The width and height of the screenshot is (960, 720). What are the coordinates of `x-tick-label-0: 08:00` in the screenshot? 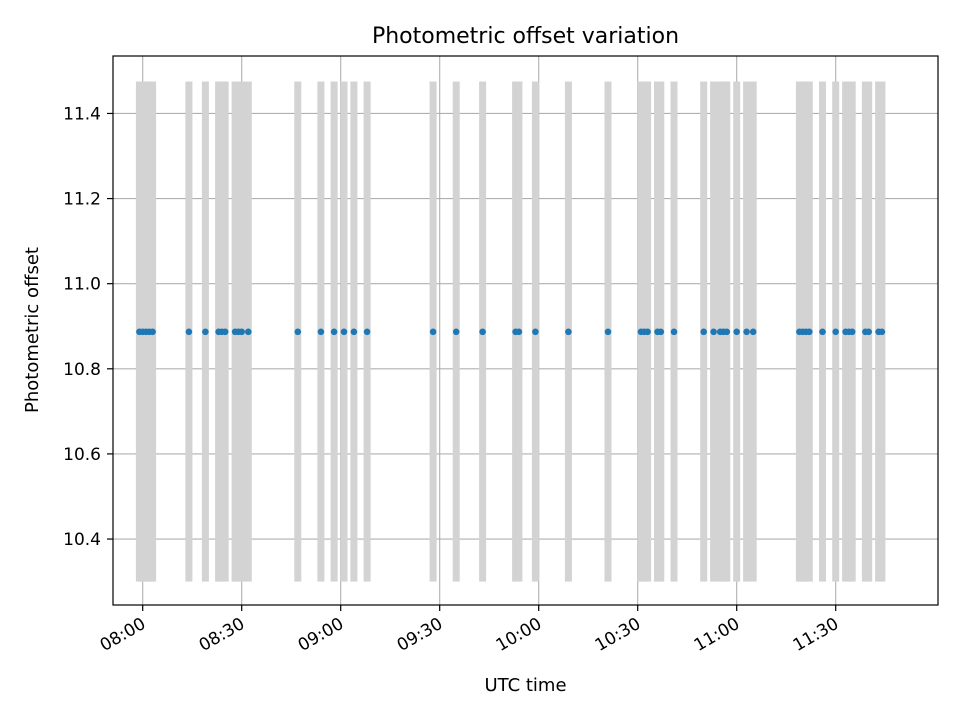 It's located at (123, 635).